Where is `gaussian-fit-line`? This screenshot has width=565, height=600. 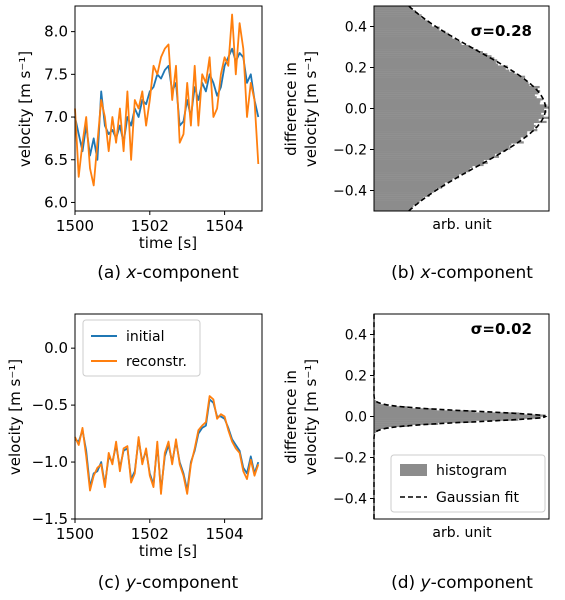 gaussian-fit-line is located at coordinates (477, 108).